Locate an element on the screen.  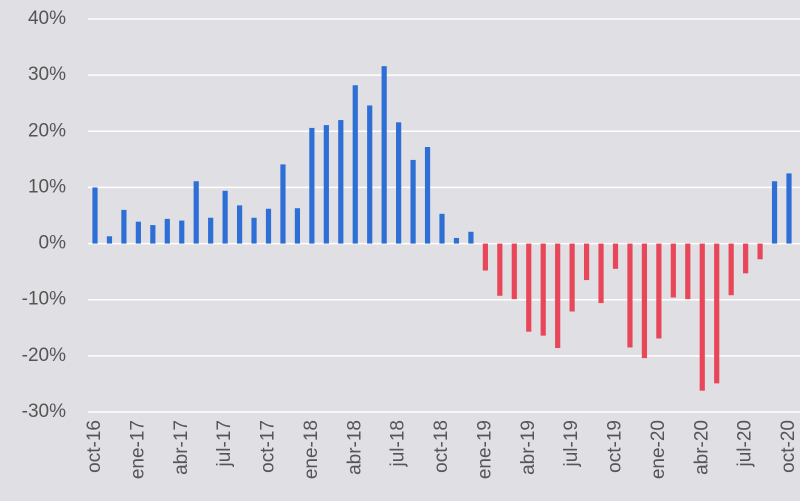
x-tick-label: oct-18 is located at coordinates (441, 446).